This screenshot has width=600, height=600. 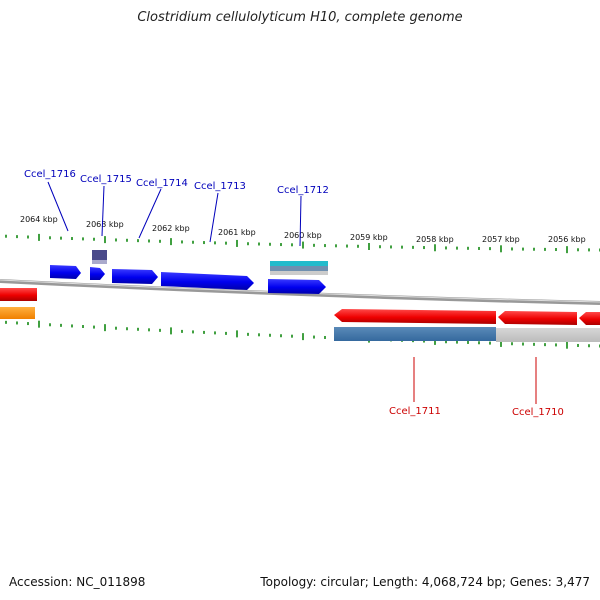 What do you see at coordinates (589, 318) in the screenshot?
I see `gene-arrow-right-partial` at bounding box center [589, 318].